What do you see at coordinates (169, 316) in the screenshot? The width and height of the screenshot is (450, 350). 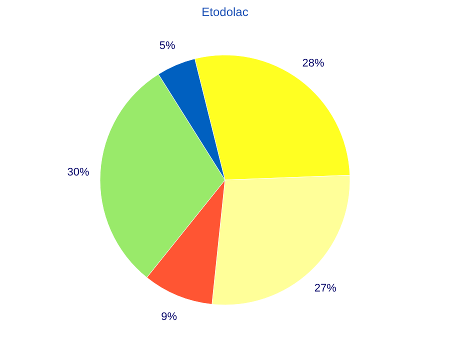 I see `data-label: 9%` at bounding box center [169, 316].